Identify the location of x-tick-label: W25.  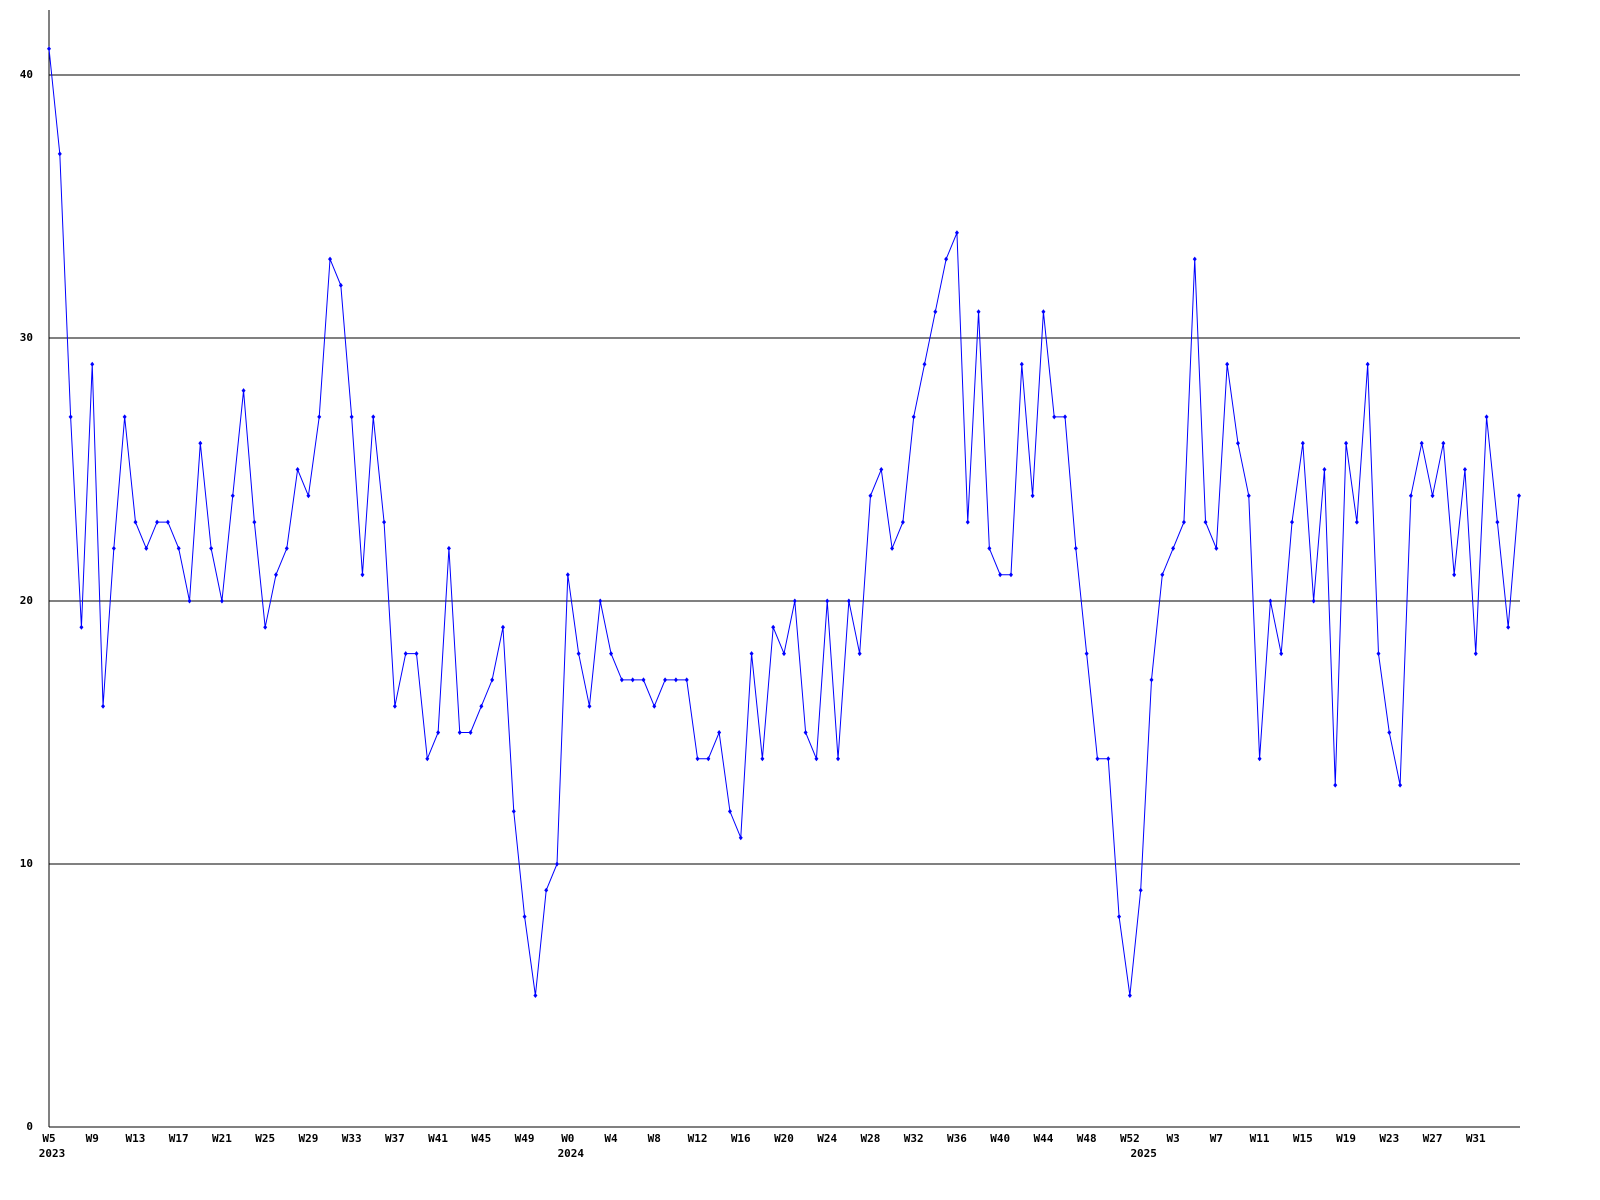
(265, 1138).